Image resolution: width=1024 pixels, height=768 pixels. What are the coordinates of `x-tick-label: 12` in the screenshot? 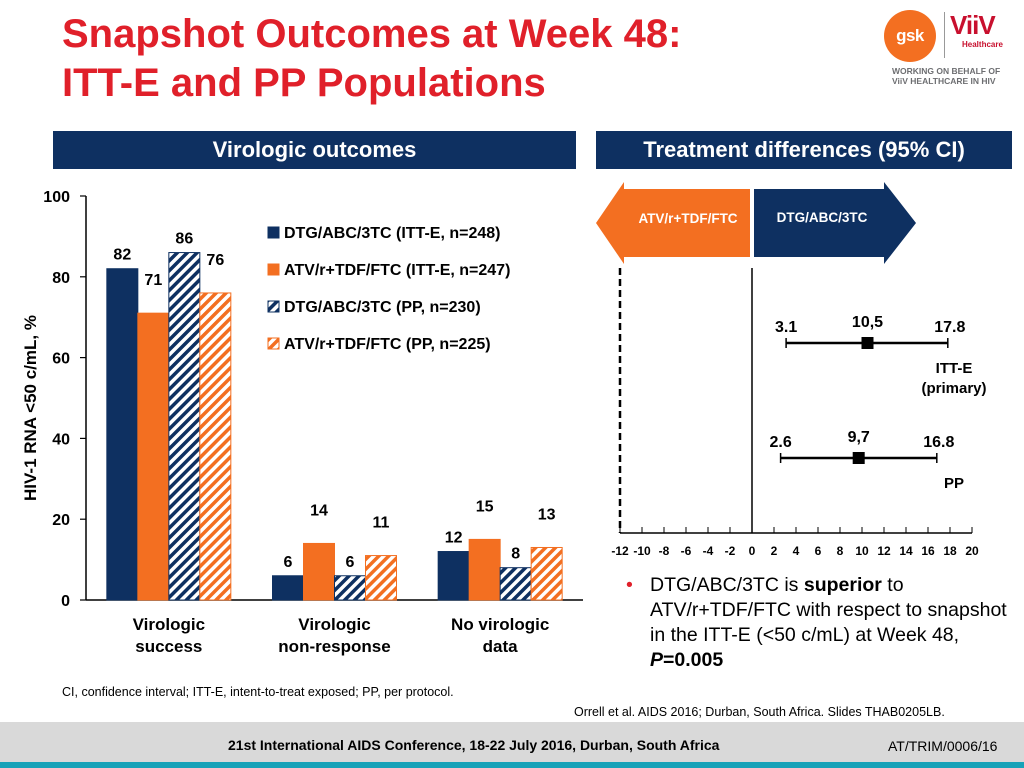 It's located at (884, 551).